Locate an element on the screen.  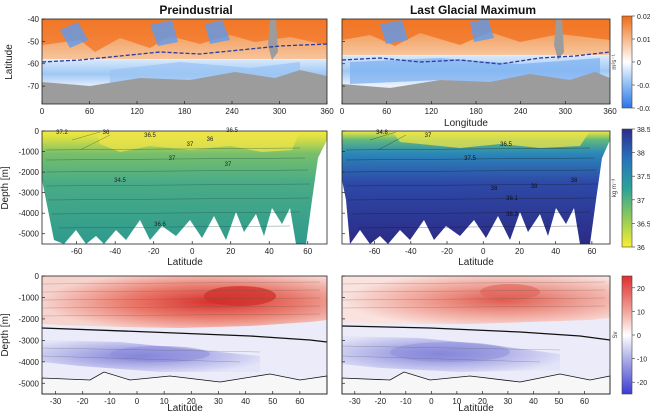
moc-panel-preindustrial is located at coordinates (184, 335).